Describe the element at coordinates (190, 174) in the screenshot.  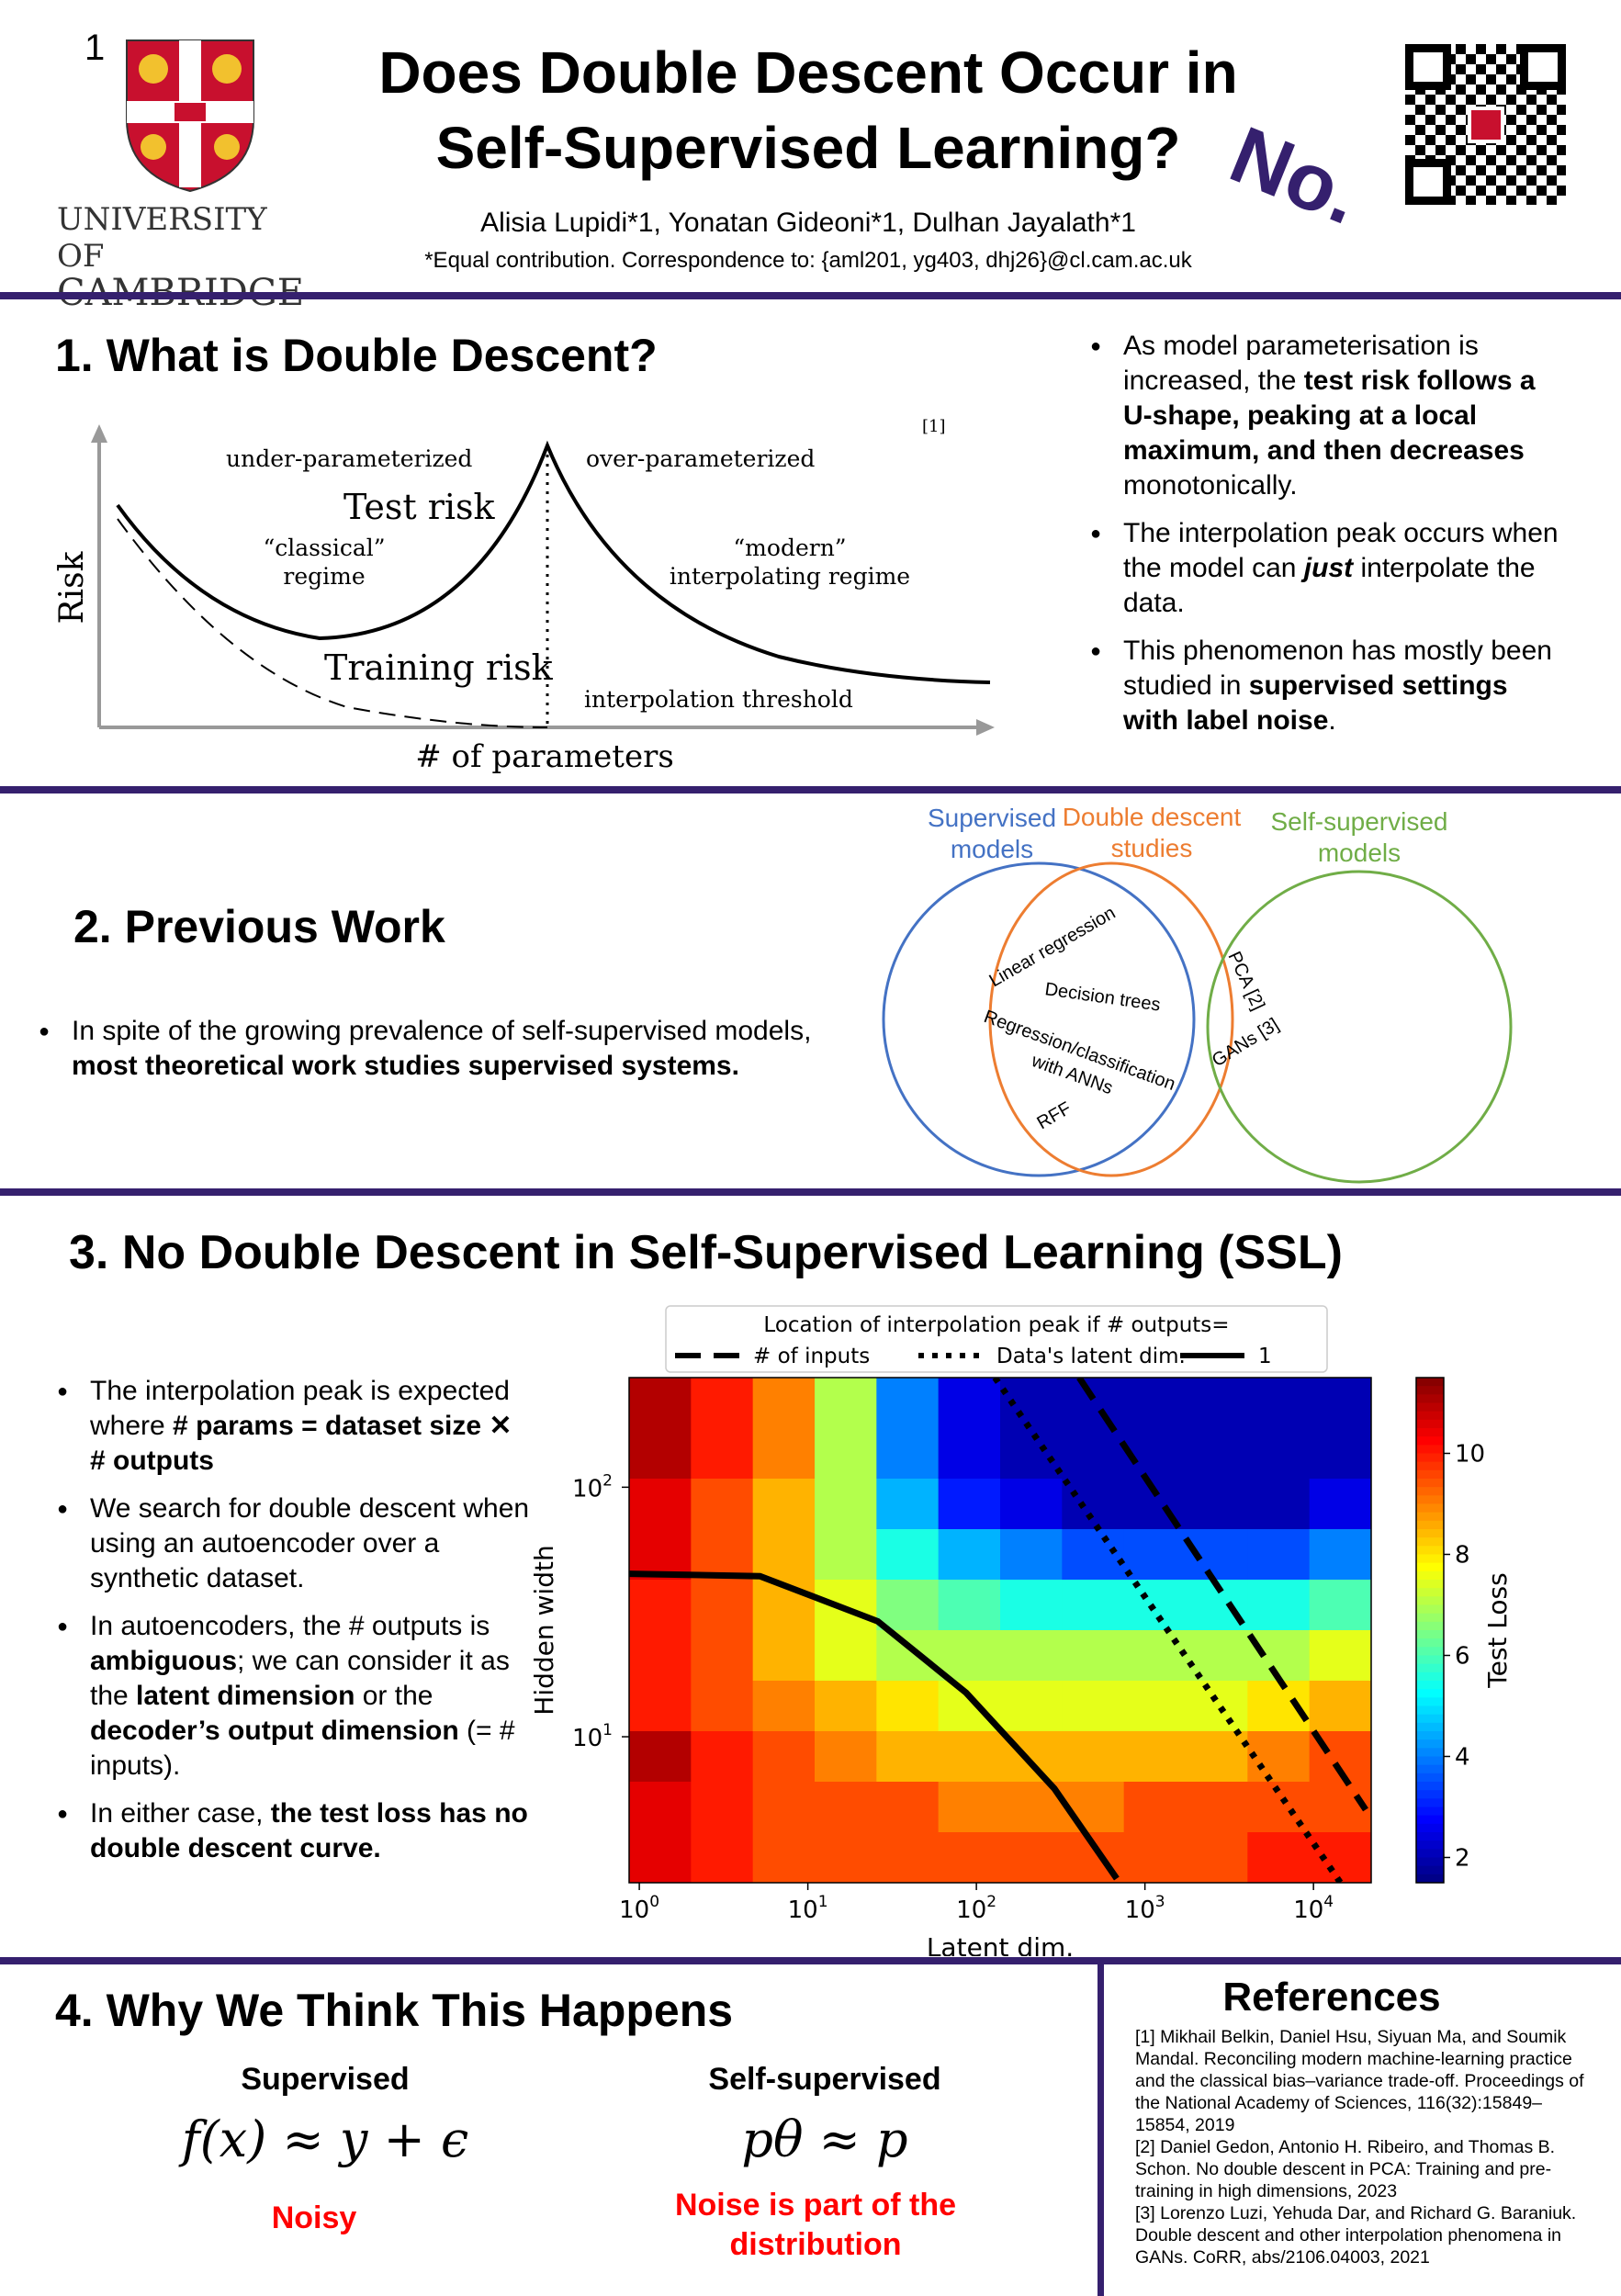
I see `cambridge-logo: UNIVERSITY OF CAMBRIDGE` at that location.